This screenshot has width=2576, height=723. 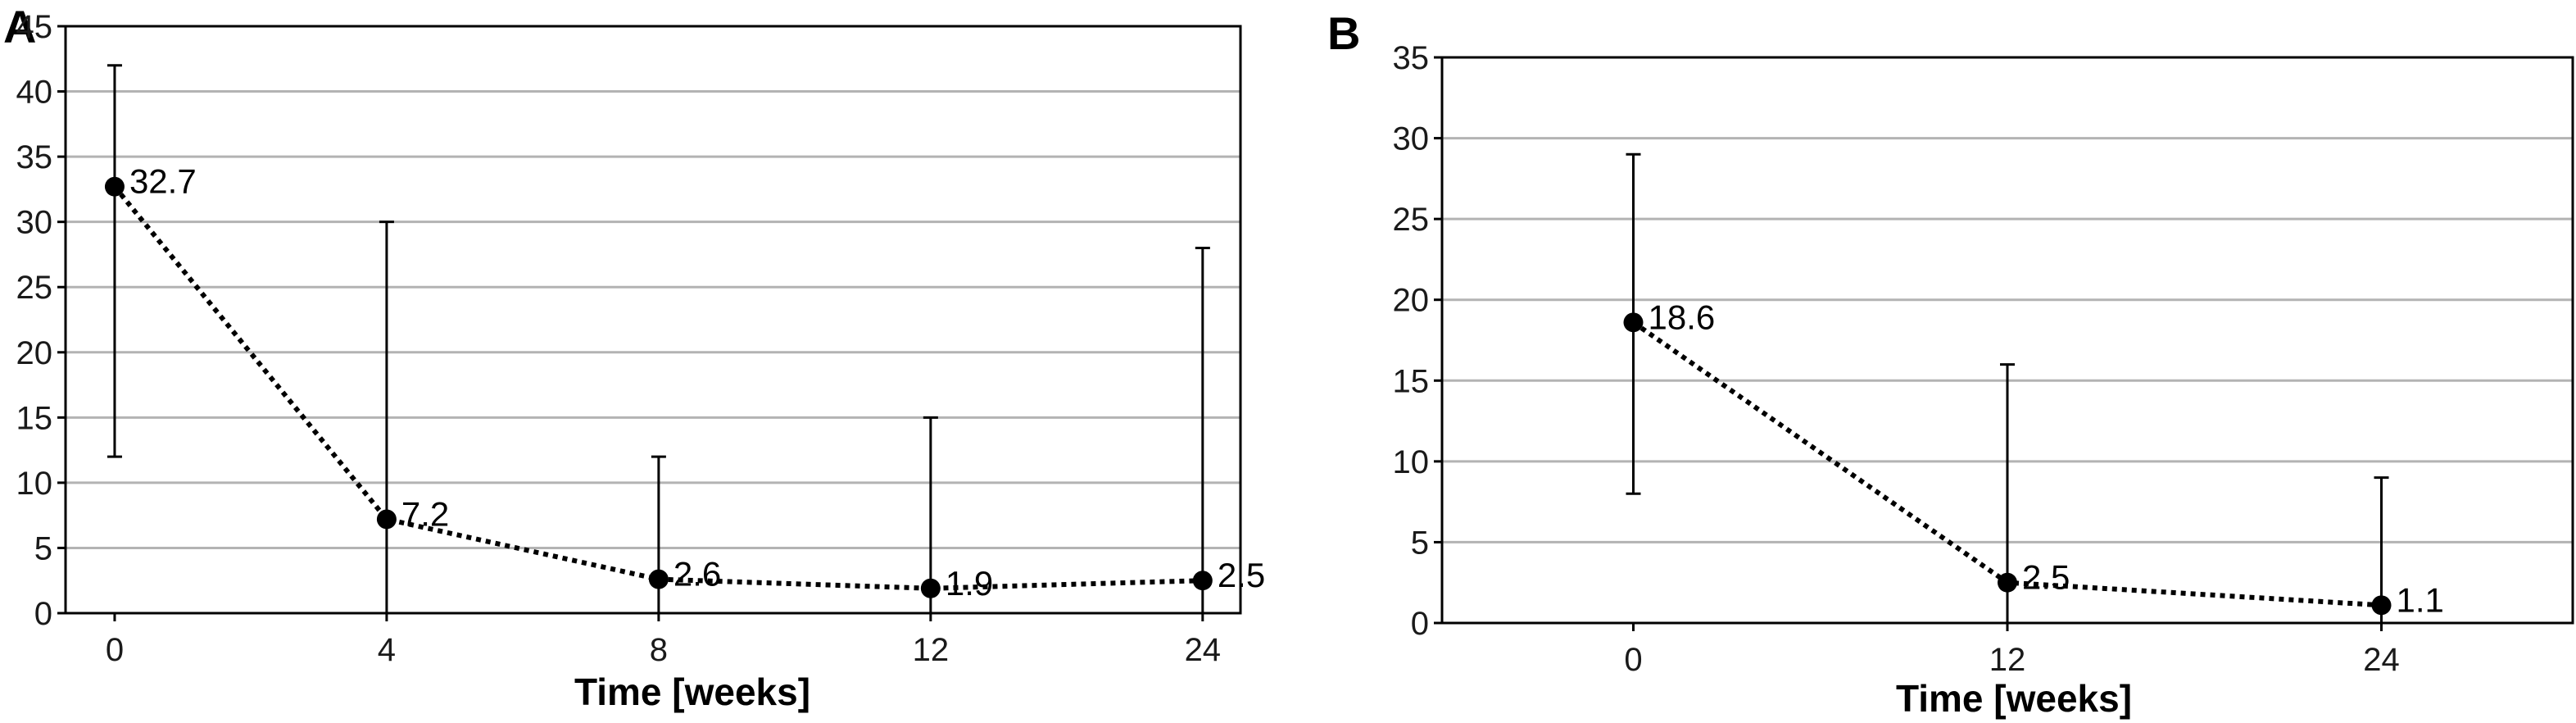 What do you see at coordinates (969, 583) in the screenshot?
I see `data-label: 1.9` at bounding box center [969, 583].